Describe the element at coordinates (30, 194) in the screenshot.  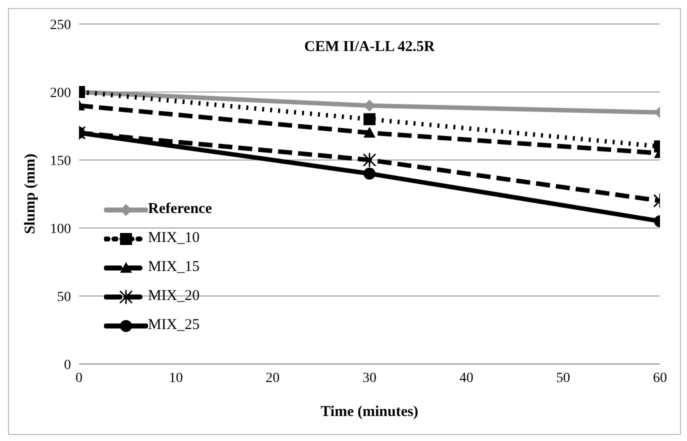
I see `y-axis-title: Slump (mm)` at that location.